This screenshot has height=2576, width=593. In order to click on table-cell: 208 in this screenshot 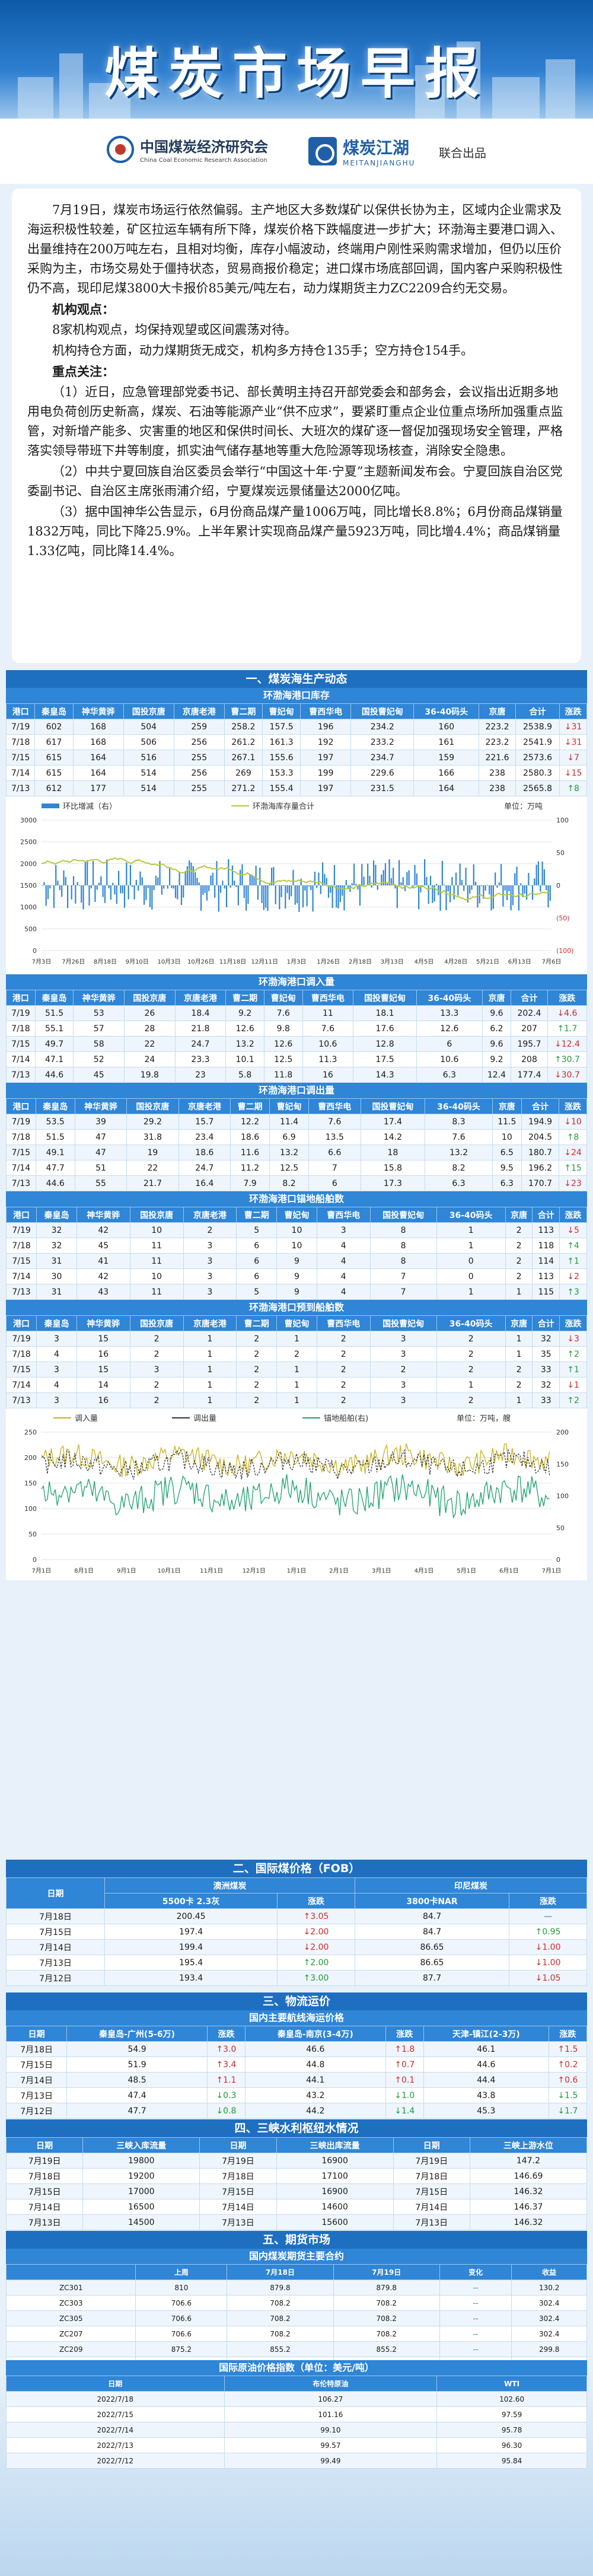, I will do `click(529, 1059)`.